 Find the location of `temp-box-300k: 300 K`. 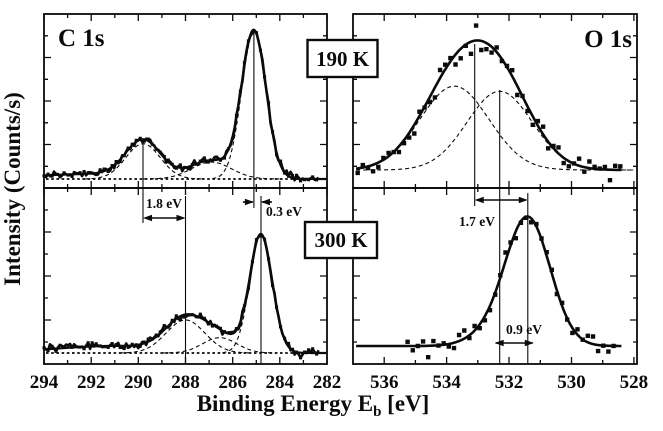

temp-box-300k: 300 K is located at coordinates (341, 240).